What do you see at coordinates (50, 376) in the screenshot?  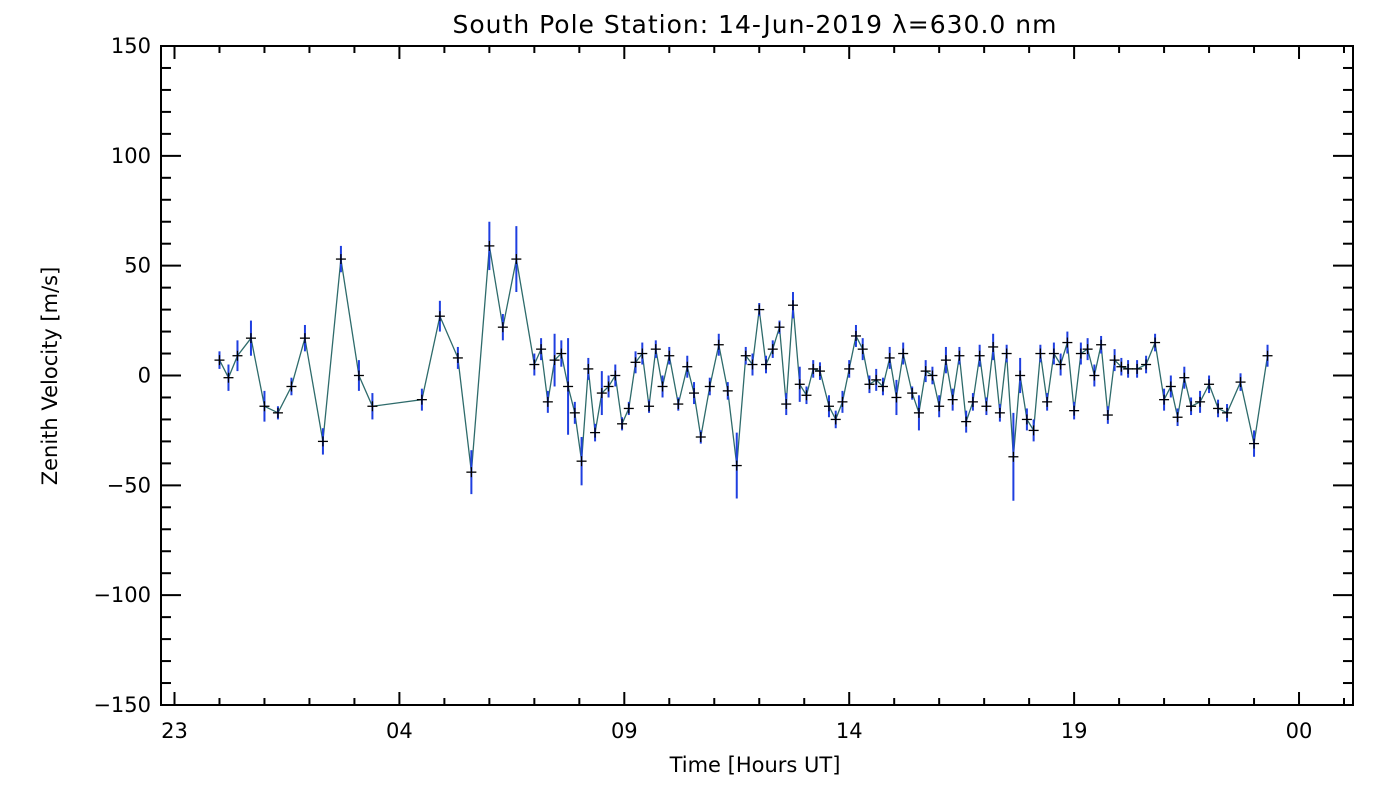 I see `y-axis-title: Zenith Velocity [m/s]` at bounding box center [50, 376].